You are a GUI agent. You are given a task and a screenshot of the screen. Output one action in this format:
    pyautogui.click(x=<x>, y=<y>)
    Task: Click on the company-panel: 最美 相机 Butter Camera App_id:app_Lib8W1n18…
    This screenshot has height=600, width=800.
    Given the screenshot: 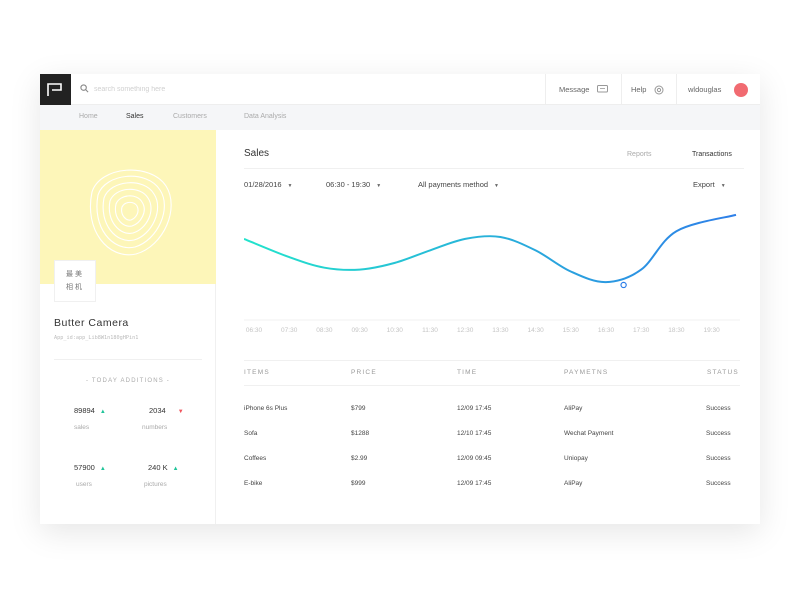 What is the action you would take?
    pyautogui.click(x=128, y=327)
    